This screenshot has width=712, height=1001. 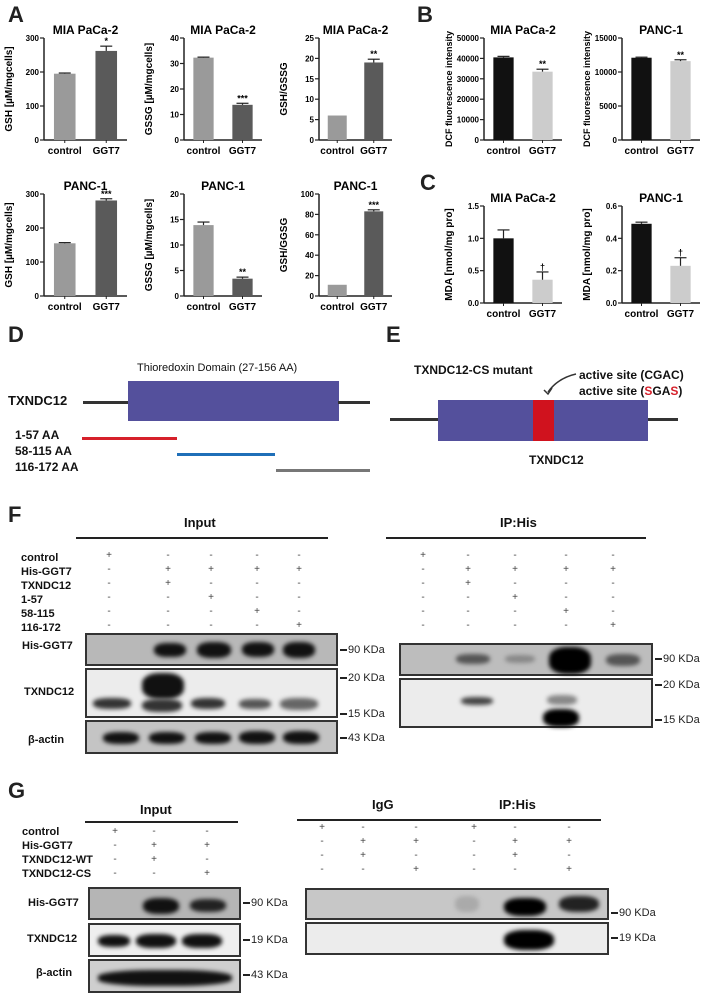 What do you see at coordinates (309, 276) in the screenshot?
I see `svg-text: 20` at bounding box center [309, 276].